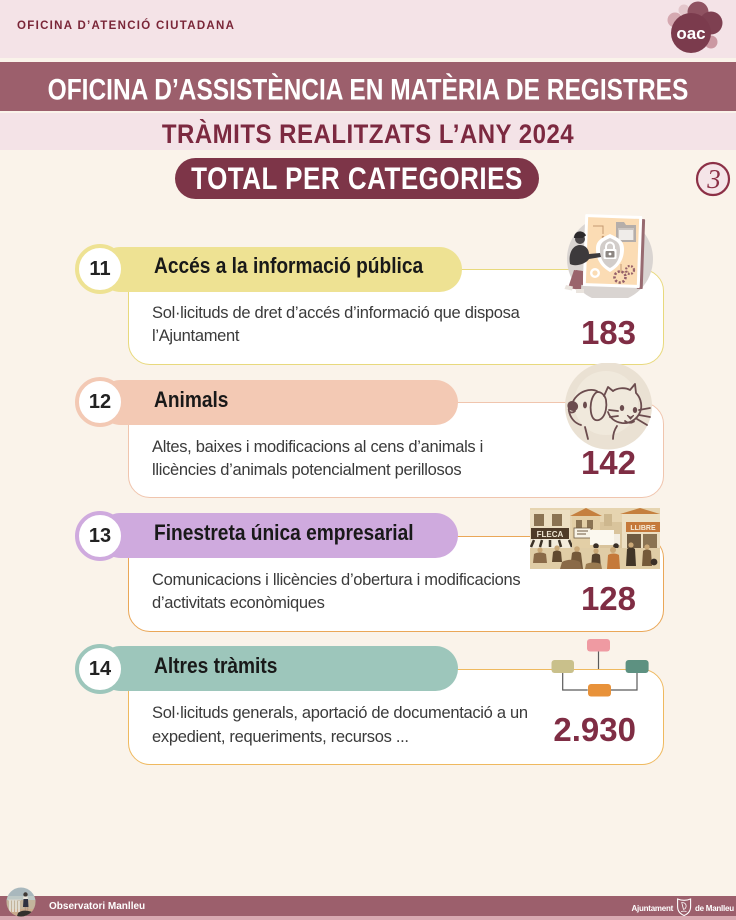 Image resolution: width=736 pixels, height=920 pixels. I want to click on svg-text: Ajuntament, so click(653, 908).